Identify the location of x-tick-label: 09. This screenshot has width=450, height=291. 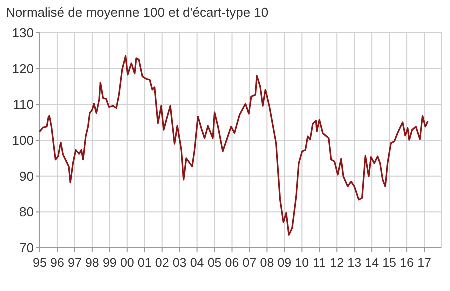
(285, 263).